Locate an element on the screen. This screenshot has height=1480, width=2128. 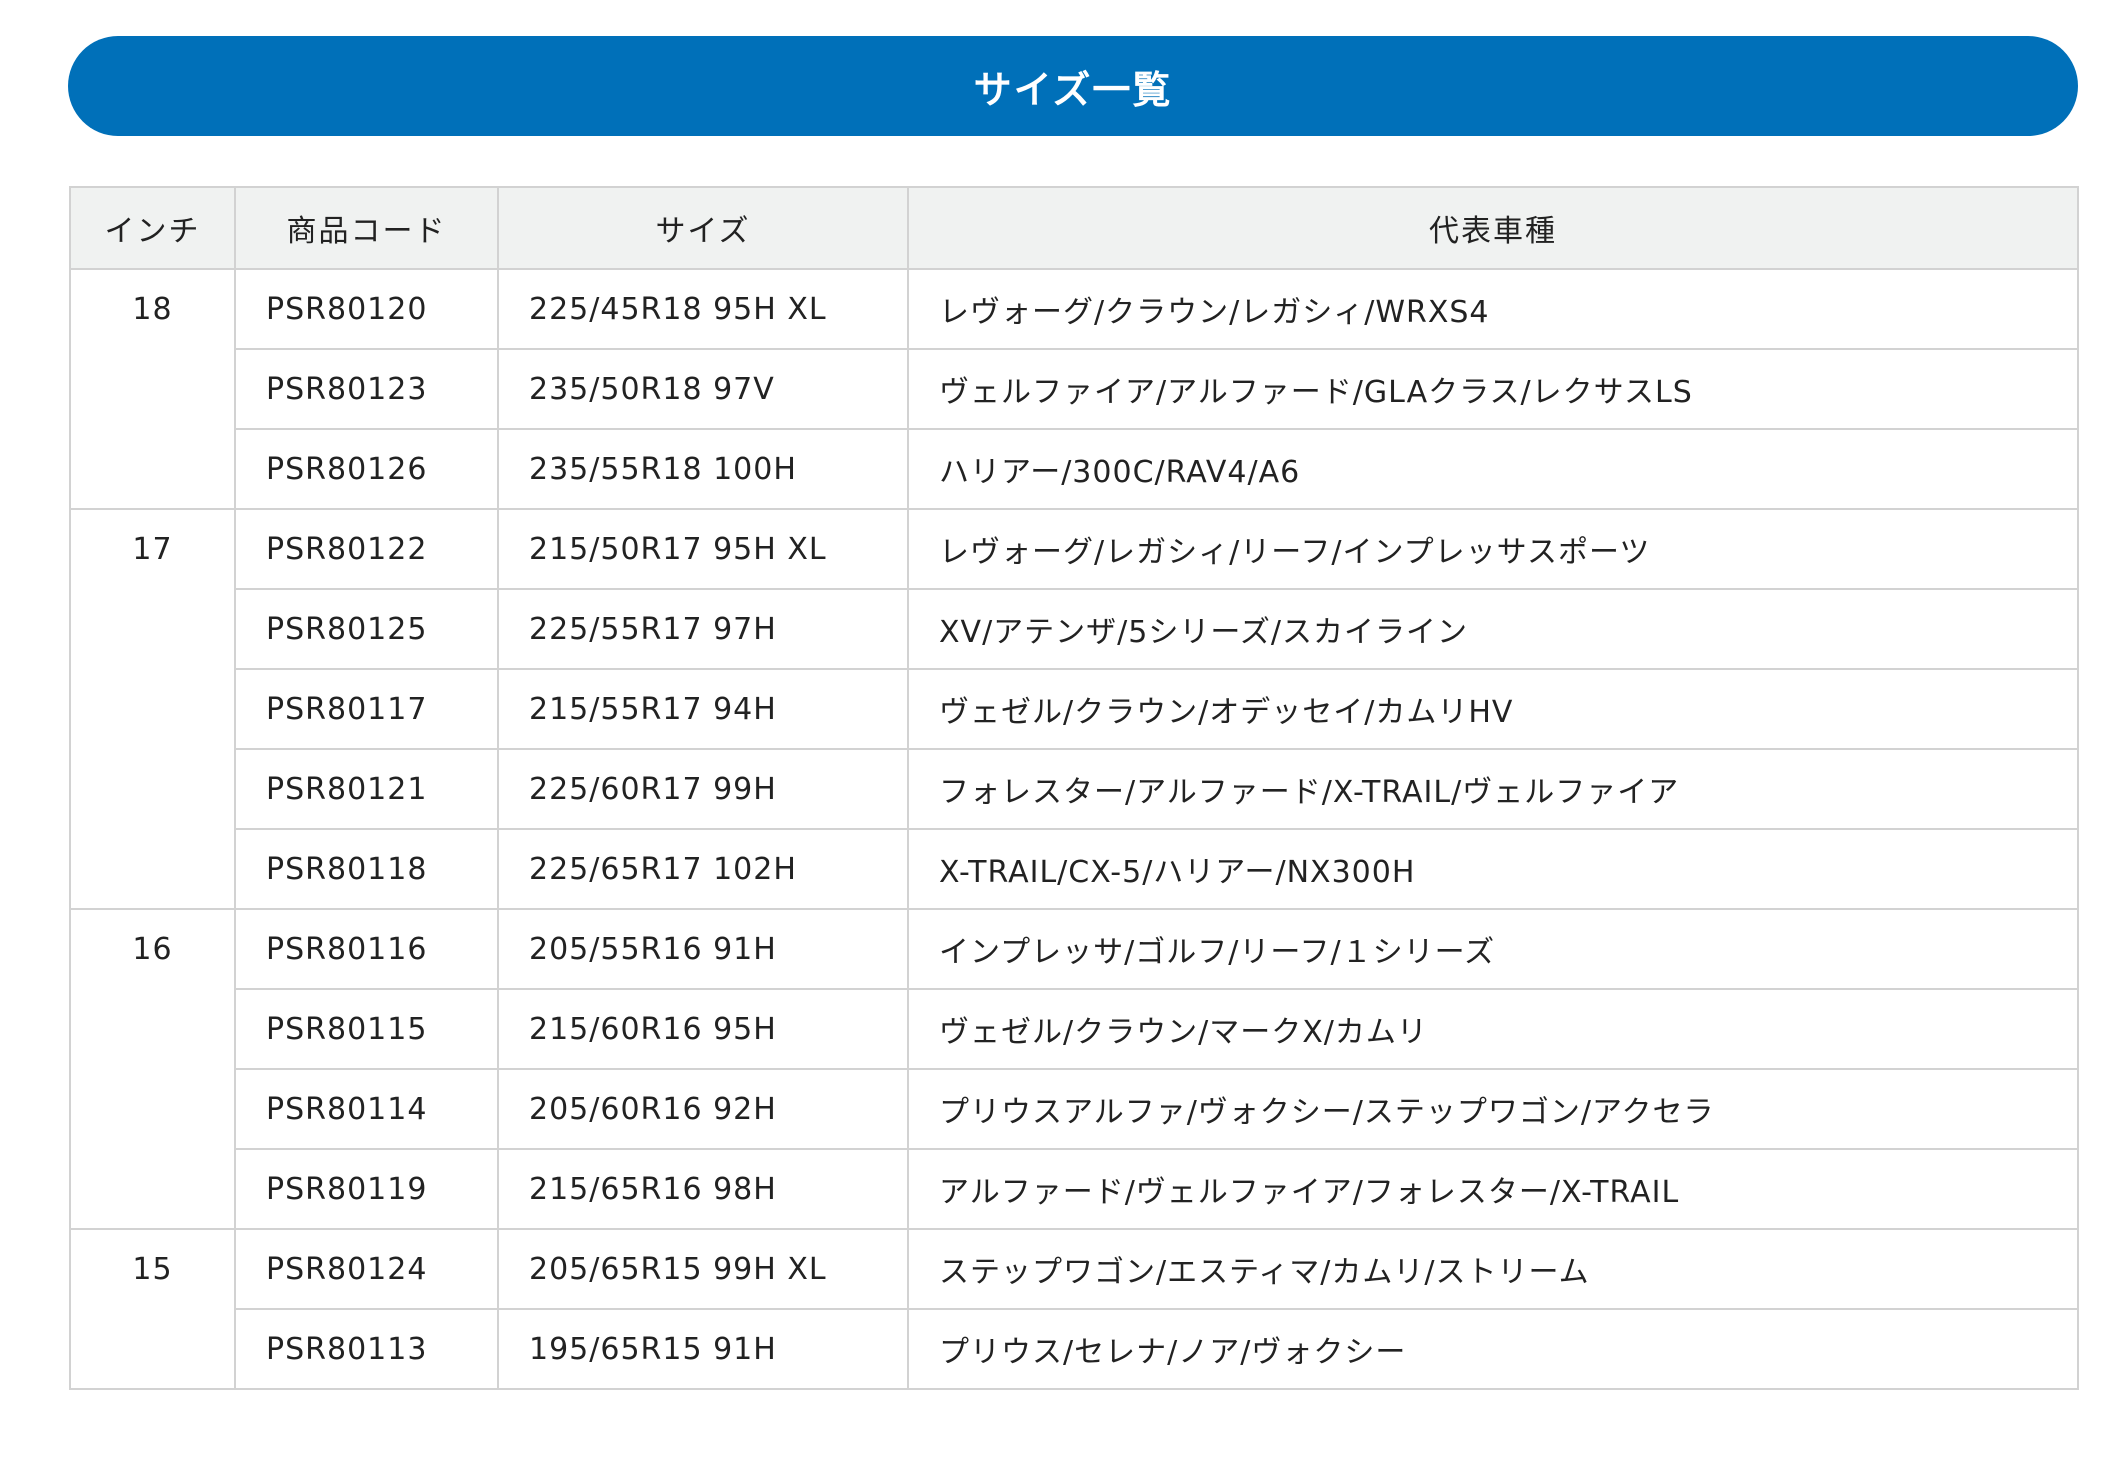
size-cell: 215/60R16 95H is located at coordinates (703, 1029).